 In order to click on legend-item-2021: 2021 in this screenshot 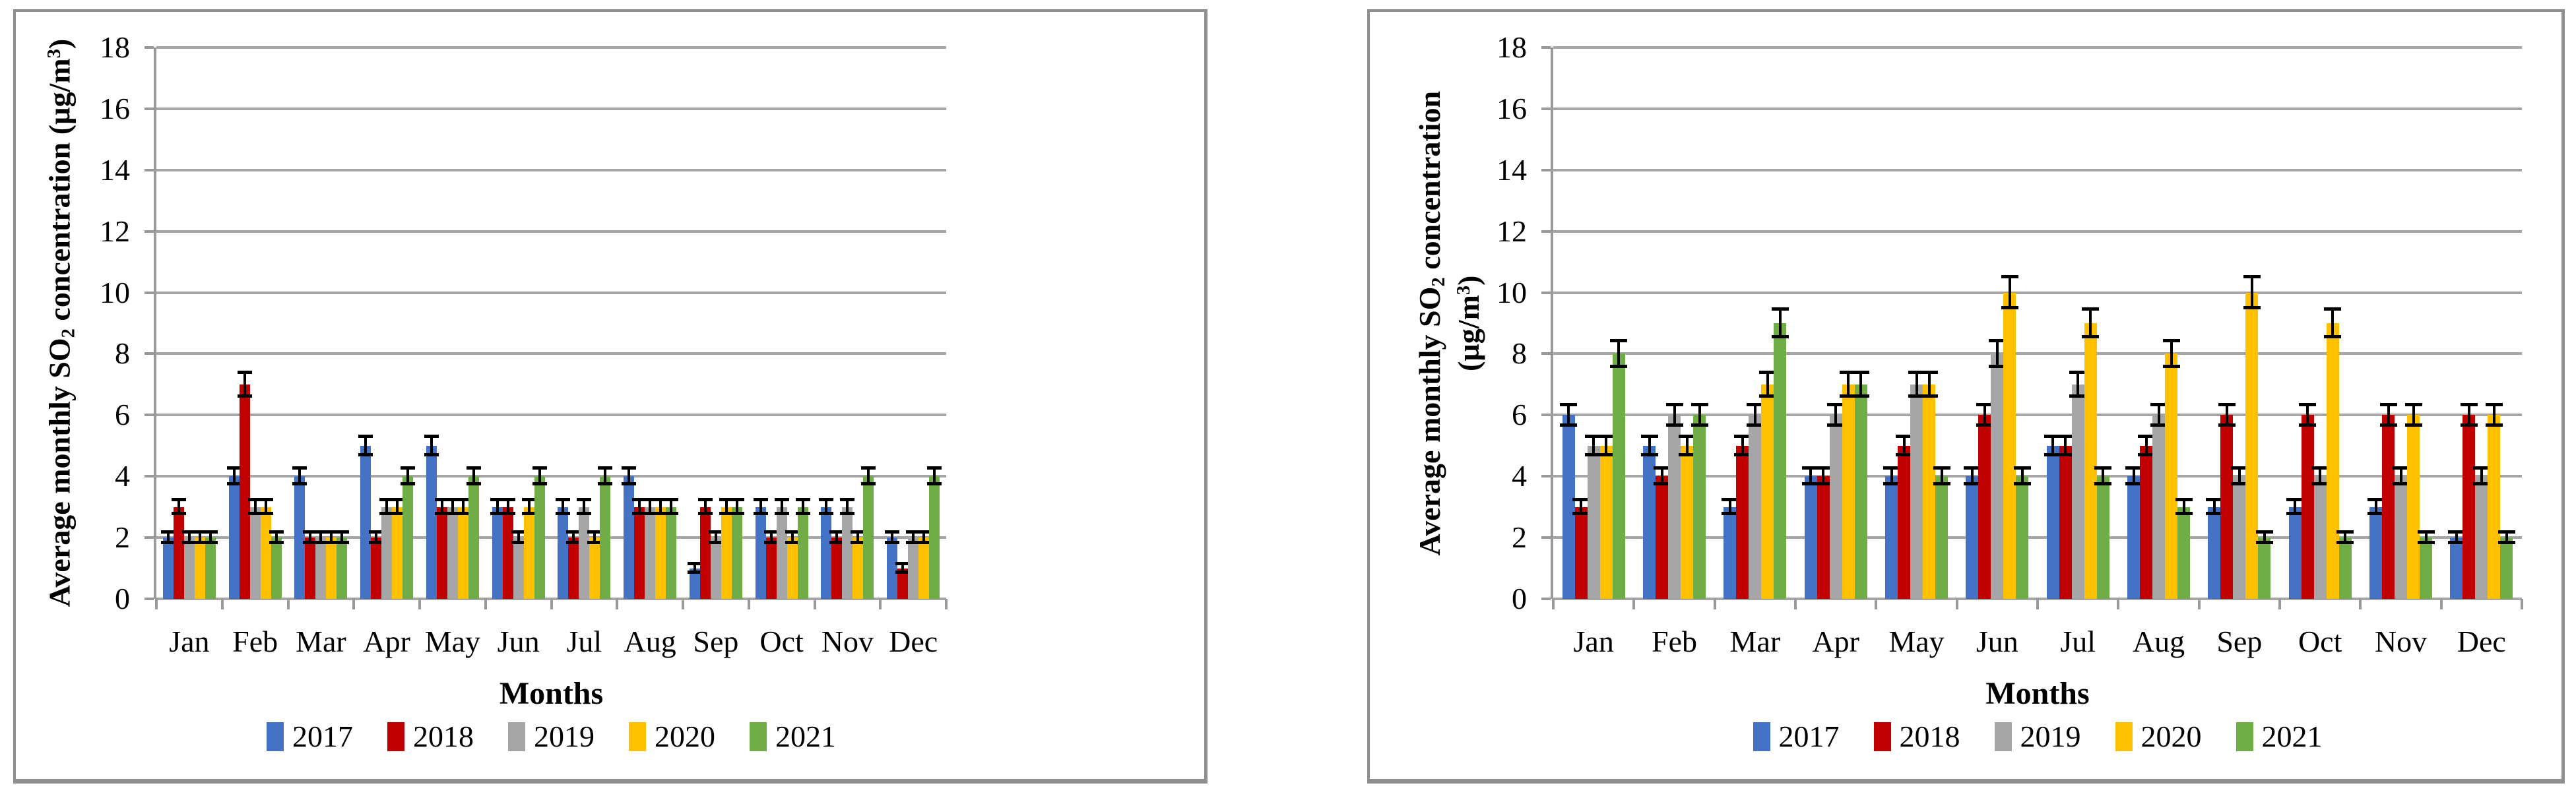, I will do `click(793, 736)`.